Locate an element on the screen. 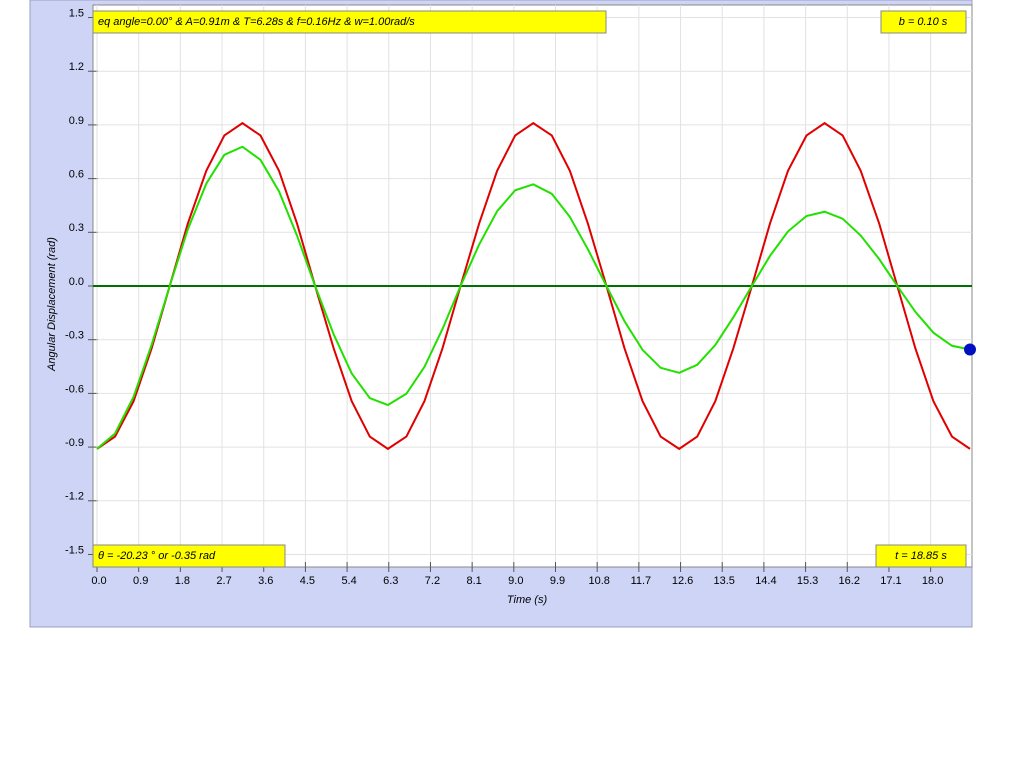  x-tick-label: 9.0 is located at coordinates (515, 581).